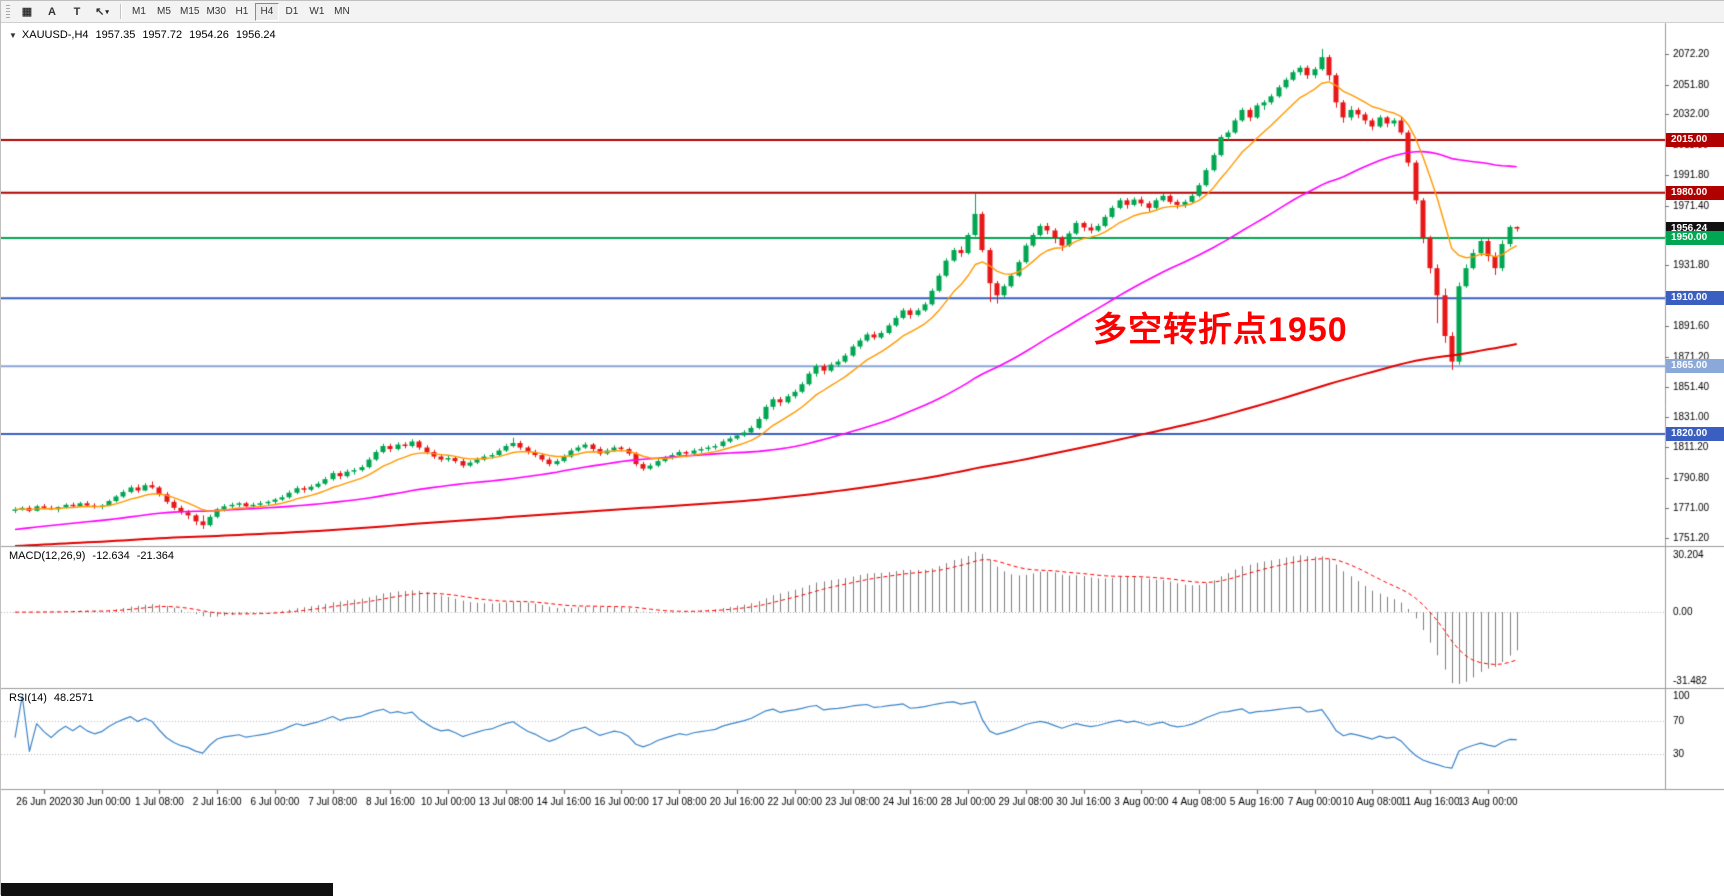  I want to click on timeframe-button-m5: M5, so click(164, 12).